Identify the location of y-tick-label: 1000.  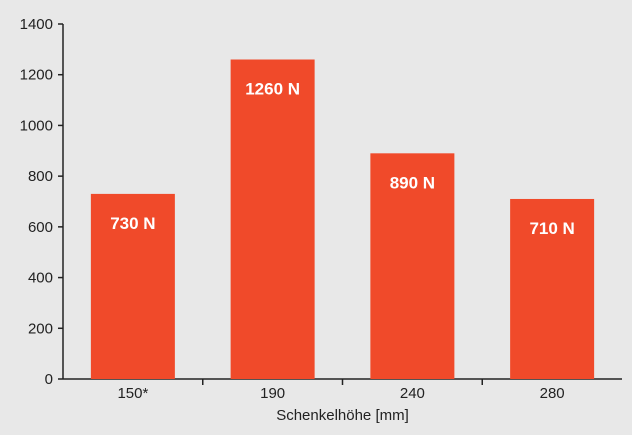
(36, 125).